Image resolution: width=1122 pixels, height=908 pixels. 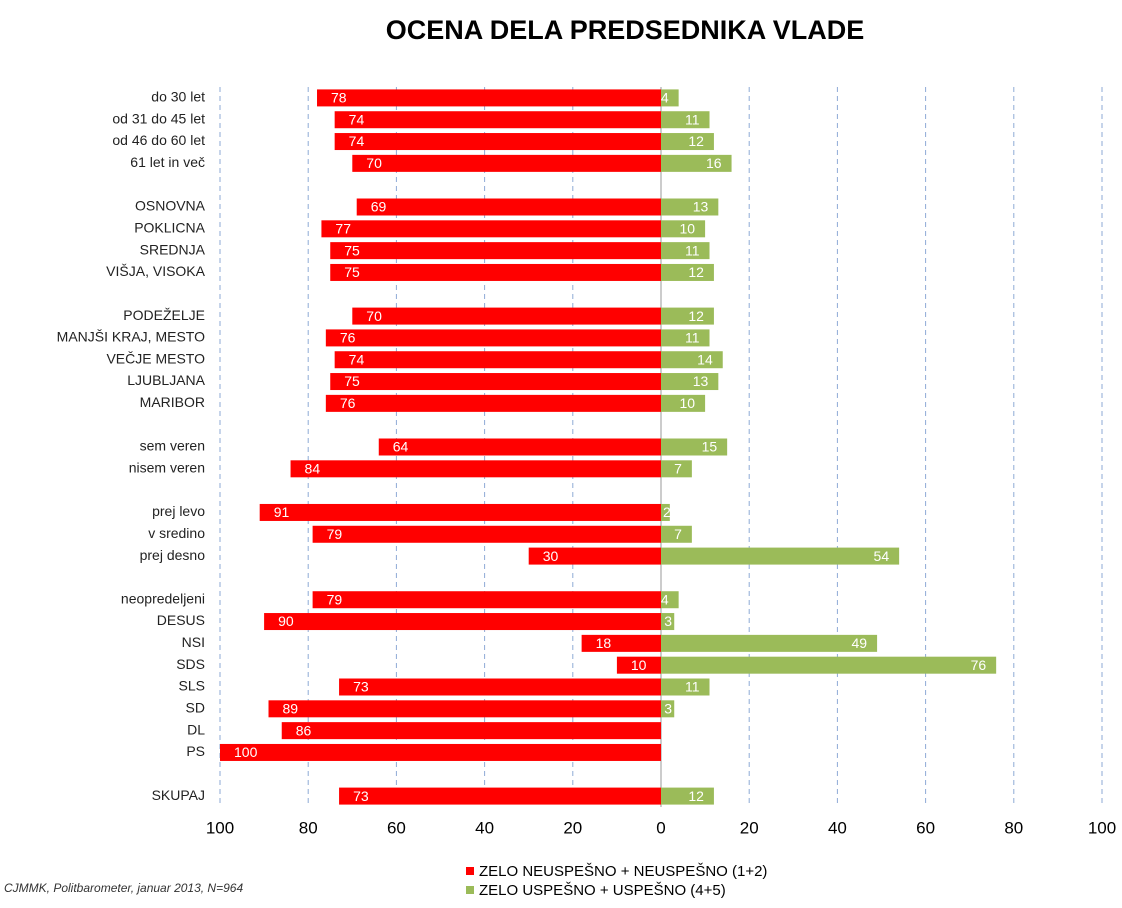 I want to click on x-tick-label: 60, so click(x=396, y=827).